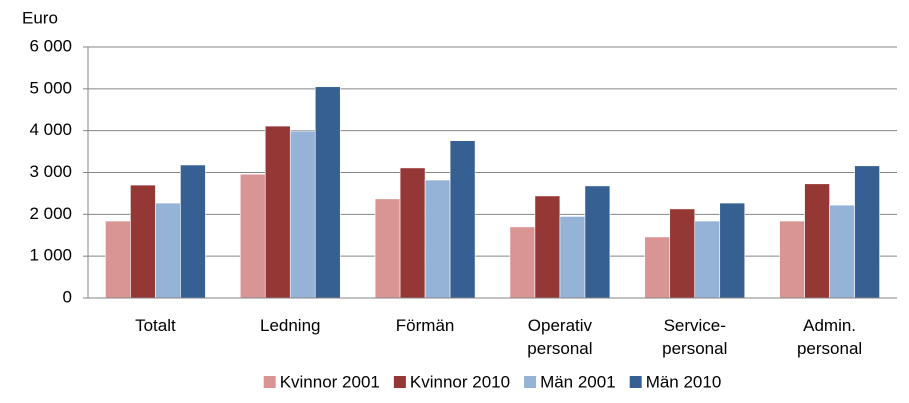  I want to click on legend-label: Kvinnor 2010, so click(460, 381).